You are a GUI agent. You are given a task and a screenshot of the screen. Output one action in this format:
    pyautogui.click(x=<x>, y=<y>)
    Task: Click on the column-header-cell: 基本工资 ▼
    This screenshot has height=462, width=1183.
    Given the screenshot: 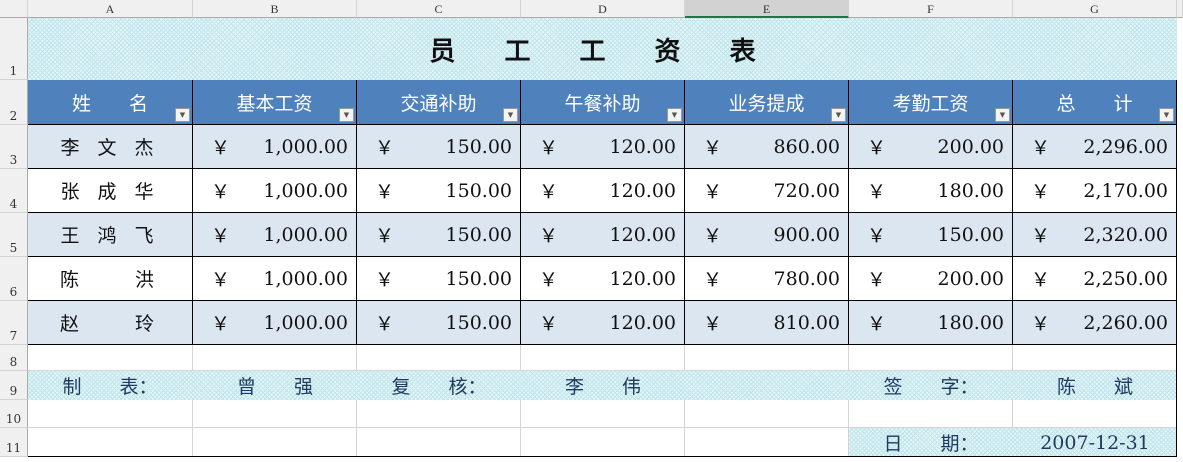 What is the action you would take?
    pyautogui.click(x=275, y=102)
    